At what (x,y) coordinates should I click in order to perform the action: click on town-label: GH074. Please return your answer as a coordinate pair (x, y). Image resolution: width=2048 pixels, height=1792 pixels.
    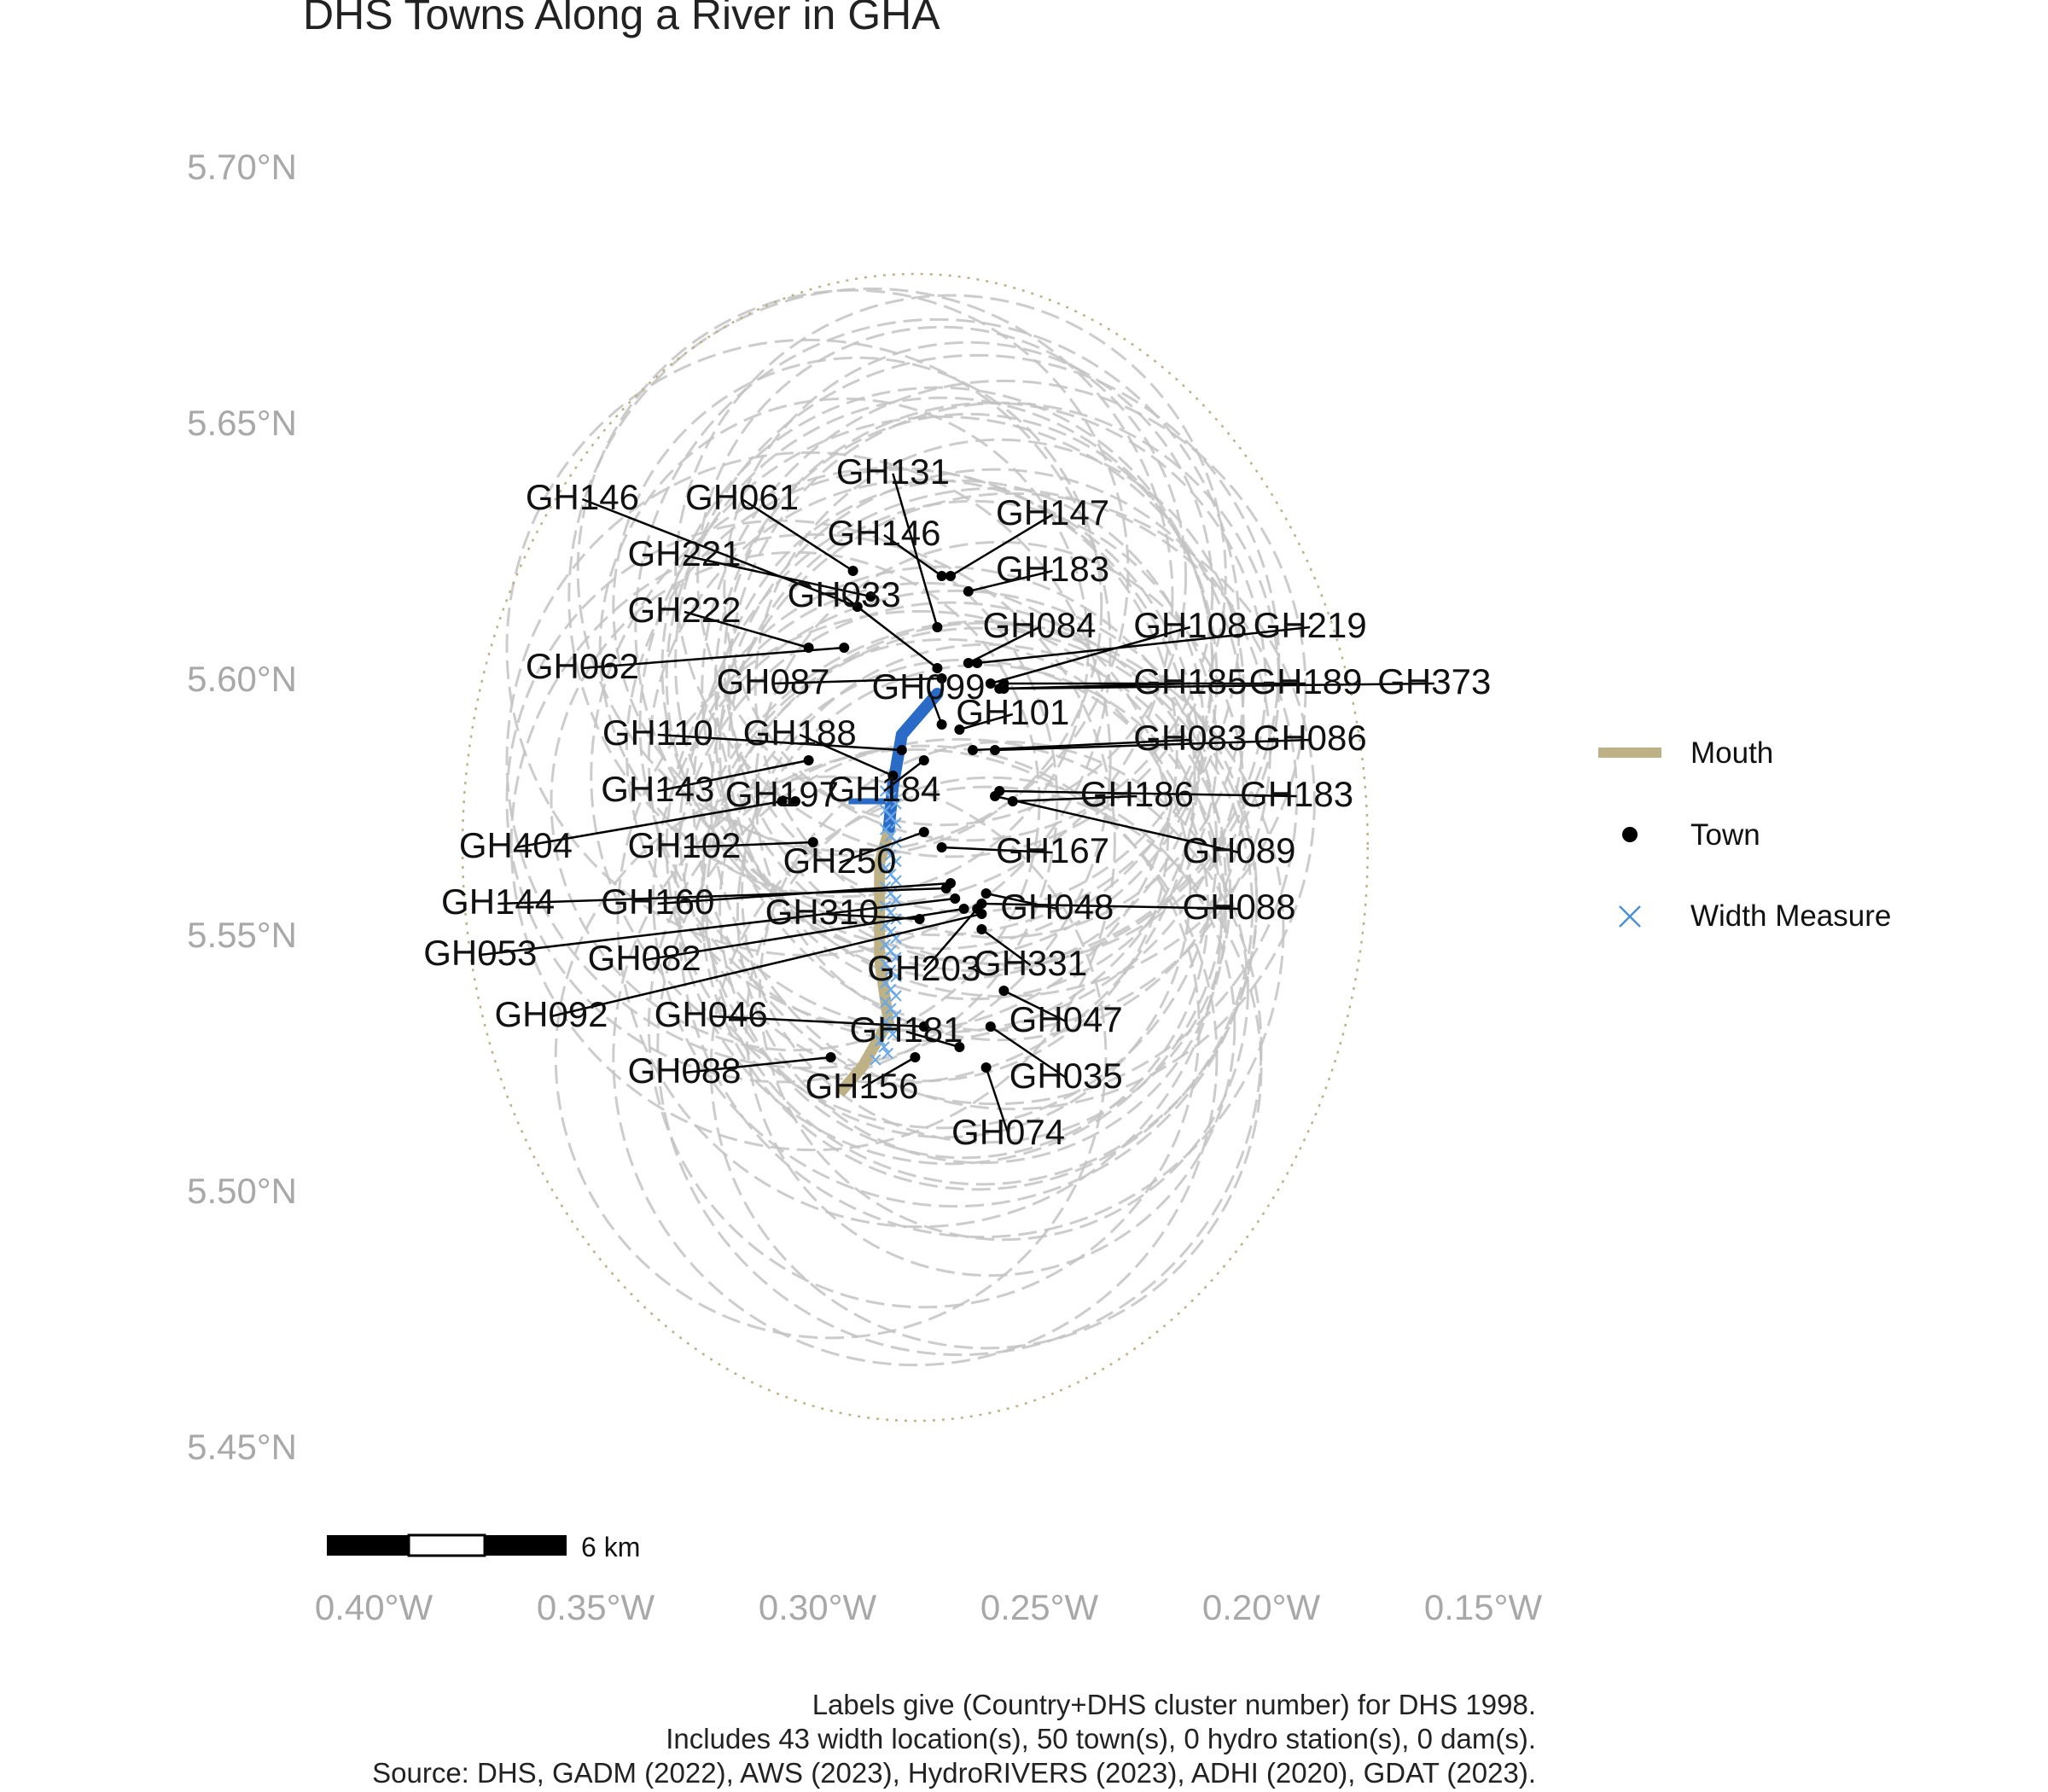
    Looking at the image, I should click on (1008, 1132).